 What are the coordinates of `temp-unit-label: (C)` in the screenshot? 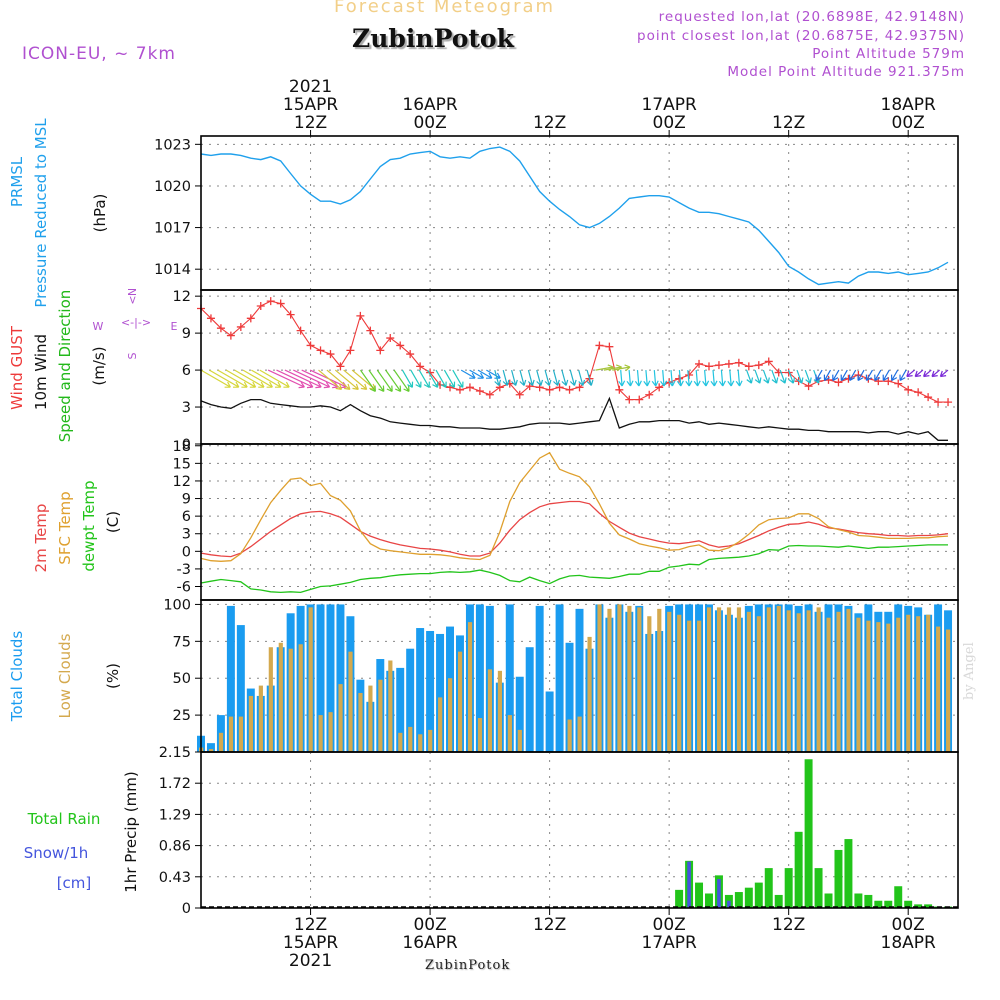 It's located at (113, 522).